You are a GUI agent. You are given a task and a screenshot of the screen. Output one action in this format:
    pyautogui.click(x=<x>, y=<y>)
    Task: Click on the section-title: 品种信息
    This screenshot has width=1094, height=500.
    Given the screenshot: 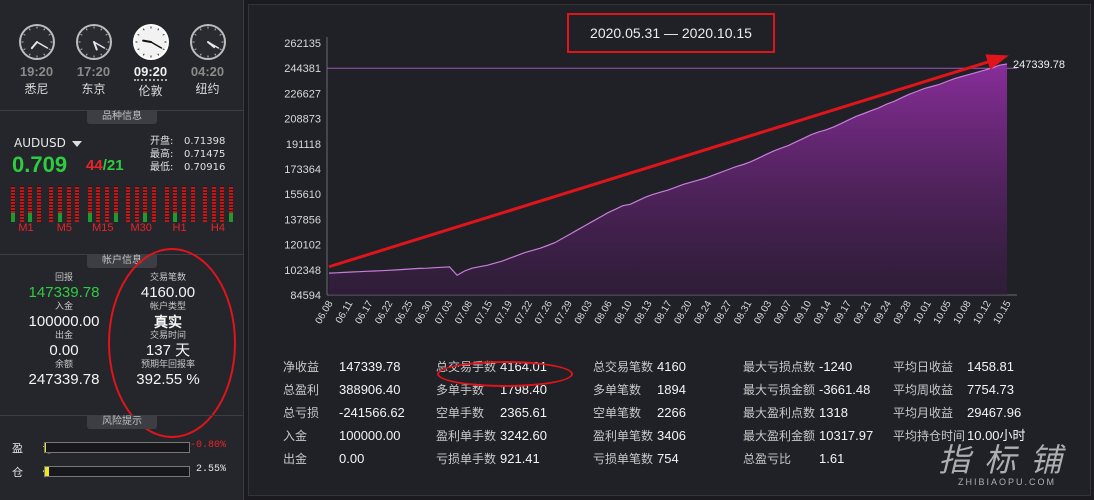 What is the action you would take?
    pyautogui.click(x=122, y=117)
    